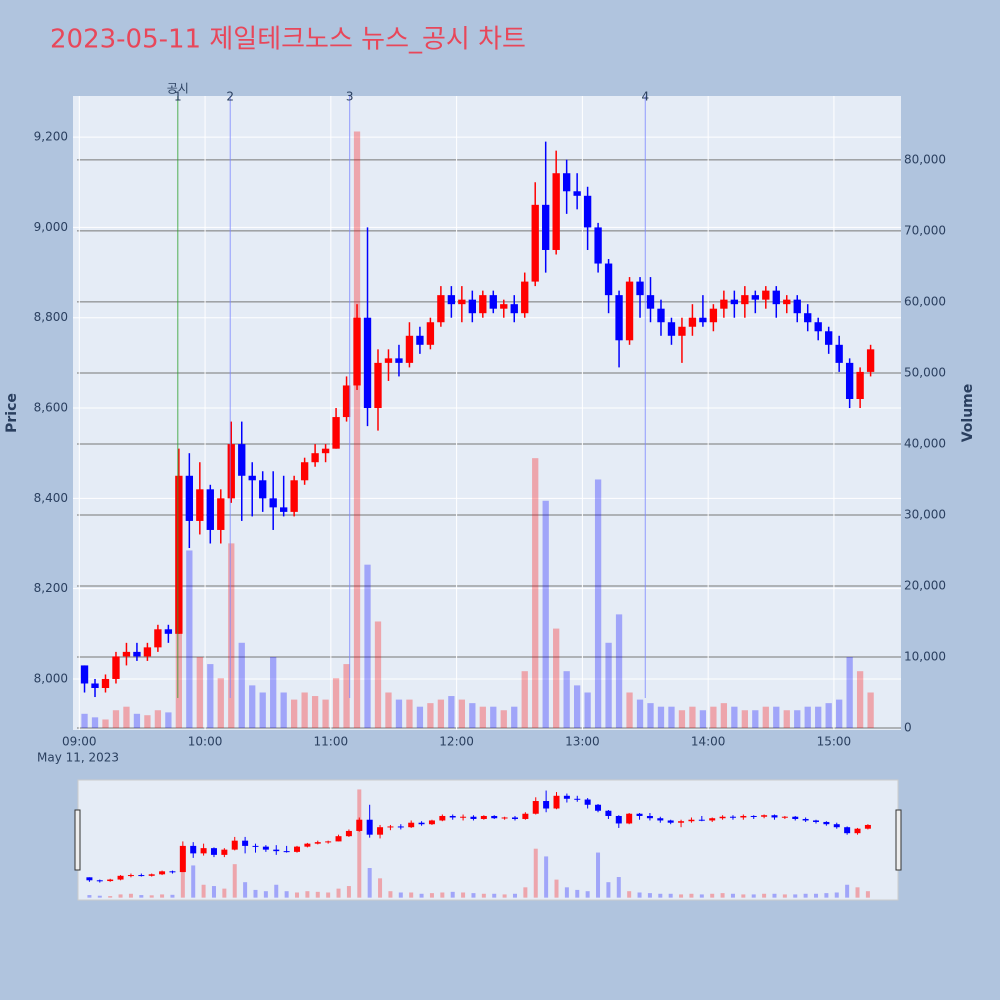 Image resolution: width=1000 pixels, height=1000 pixels. Describe the element at coordinates (925, 656) in the screenshot. I see `y2-tick-label: 10,000` at that location.